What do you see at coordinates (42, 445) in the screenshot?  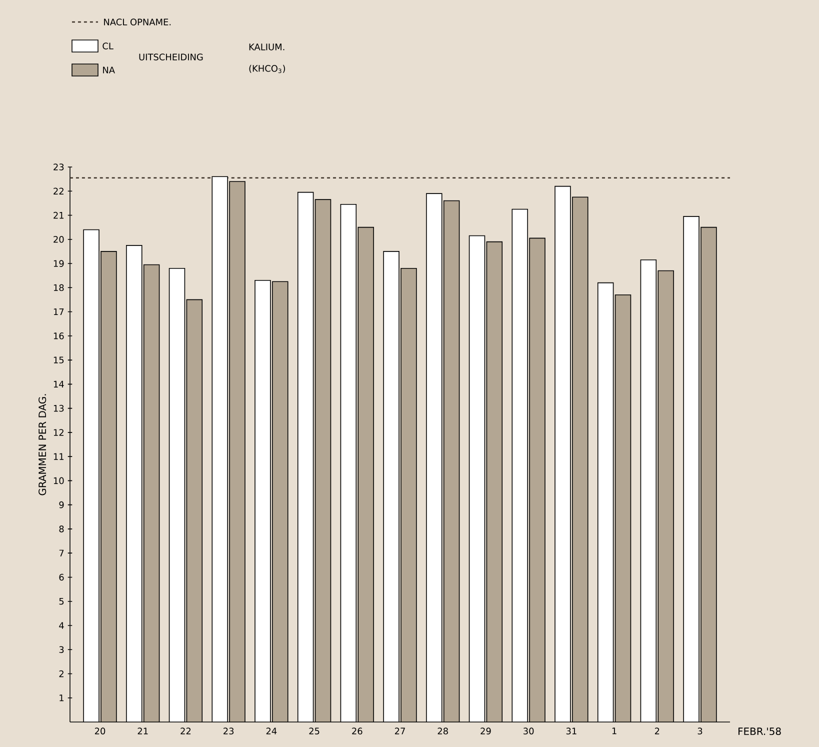 I see `y-axis-title: GRAMMEN PER DAG.` at bounding box center [42, 445].